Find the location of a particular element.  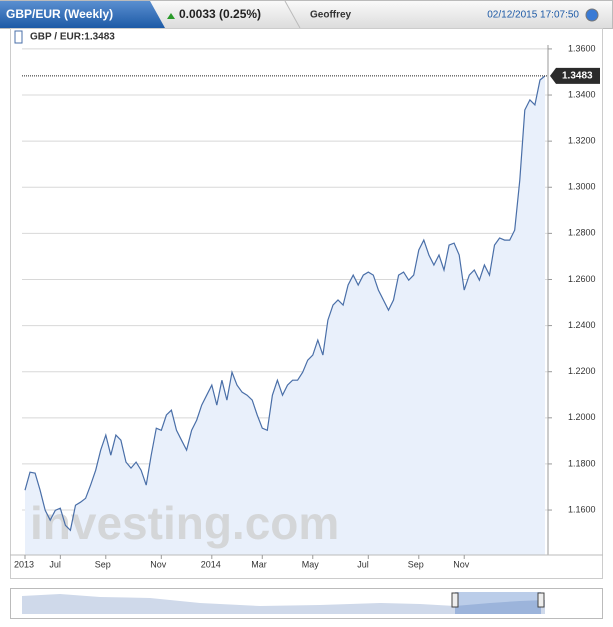

y-tick-label: 1.2200 is located at coordinates (582, 371).